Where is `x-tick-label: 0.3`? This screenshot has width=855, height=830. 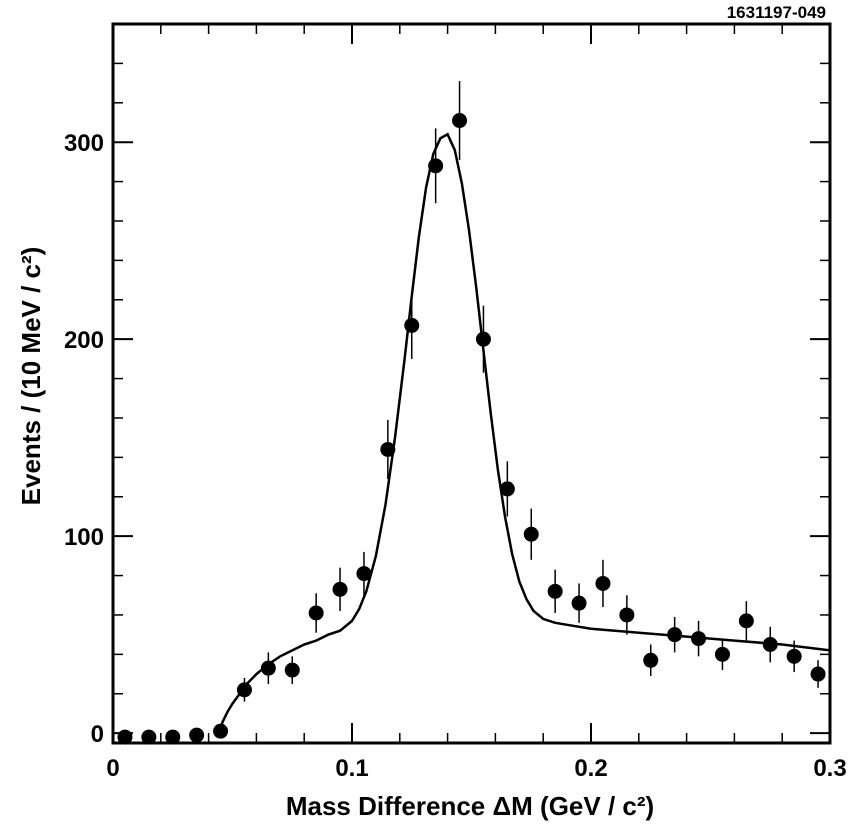 x-tick-label: 0.3 is located at coordinates (829, 768).